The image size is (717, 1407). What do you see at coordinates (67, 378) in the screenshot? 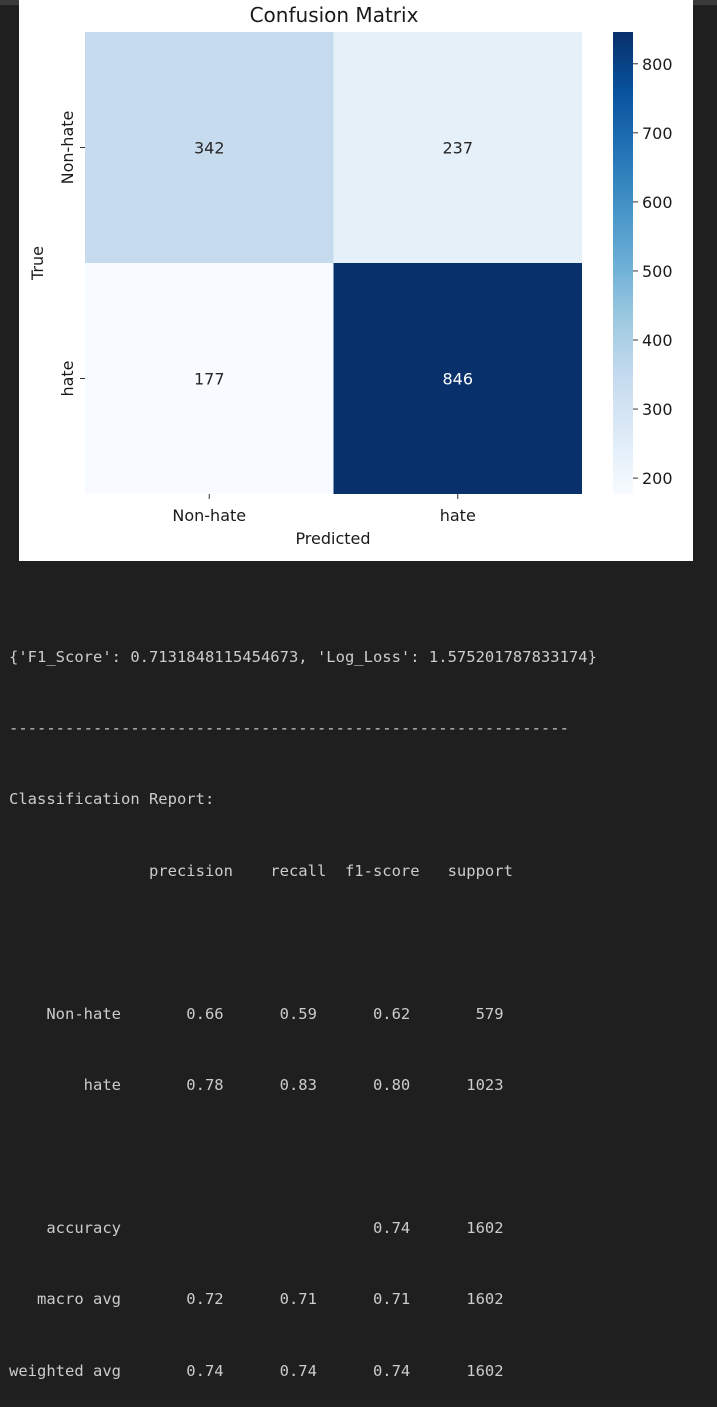
I see `y-tick-label: hate` at bounding box center [67, 378].